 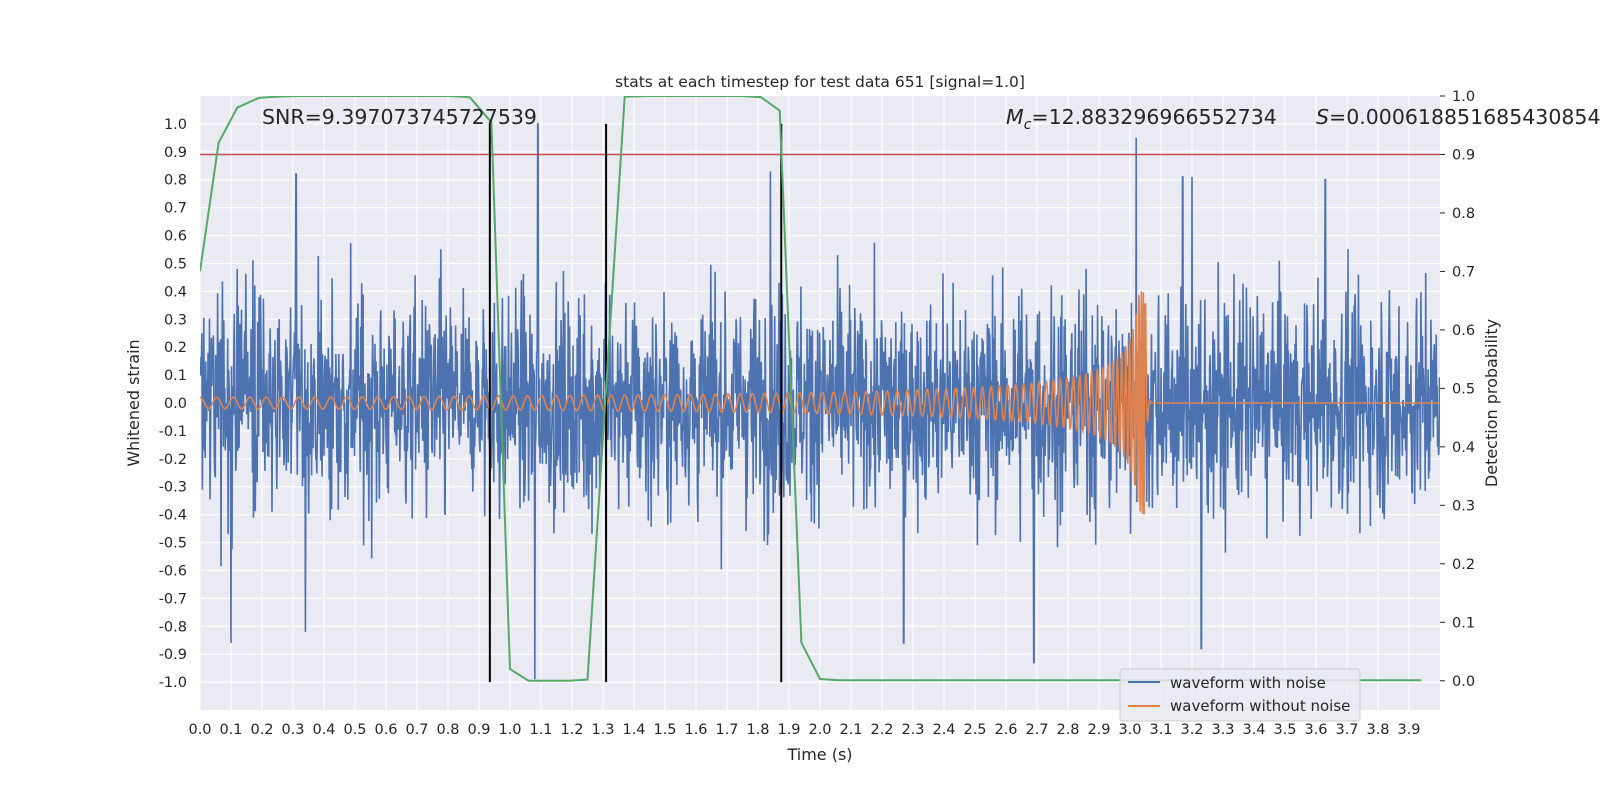 What do you see at coordinates (133, 402) in the screenshot?
I see `y-axis-label: Whitened strain` at bounding box center [133, 402].